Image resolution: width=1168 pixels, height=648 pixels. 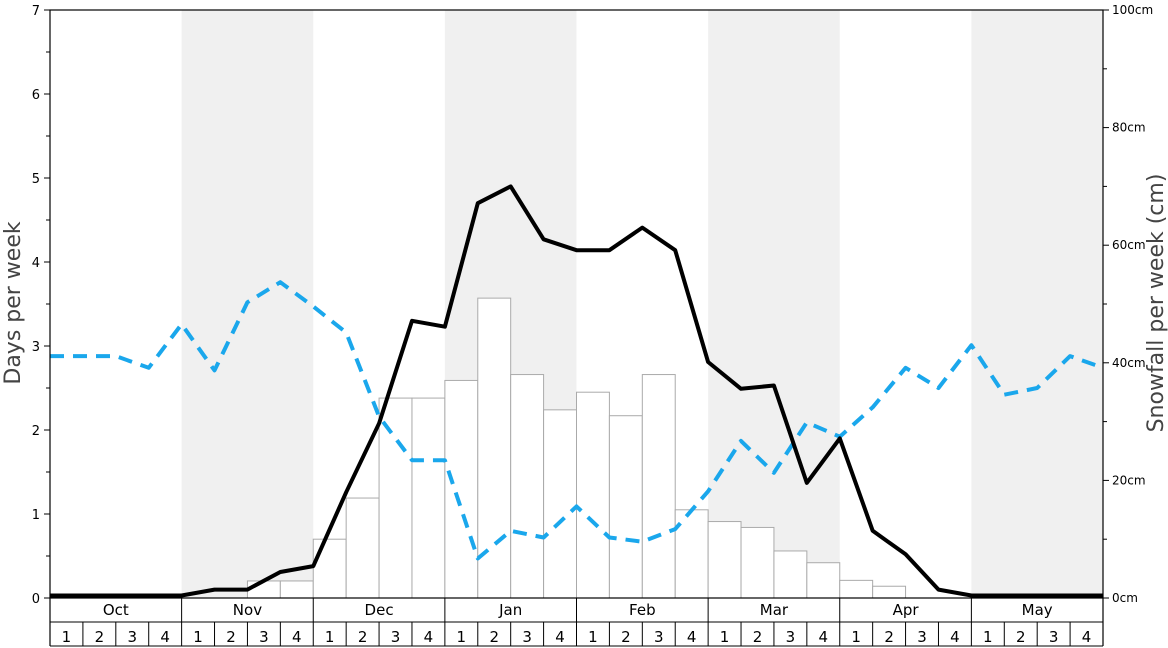 What do you see at coordinates (1037, 304) in the screenshot?
I see `month-shade-may` at bounding box center [1037, 304].